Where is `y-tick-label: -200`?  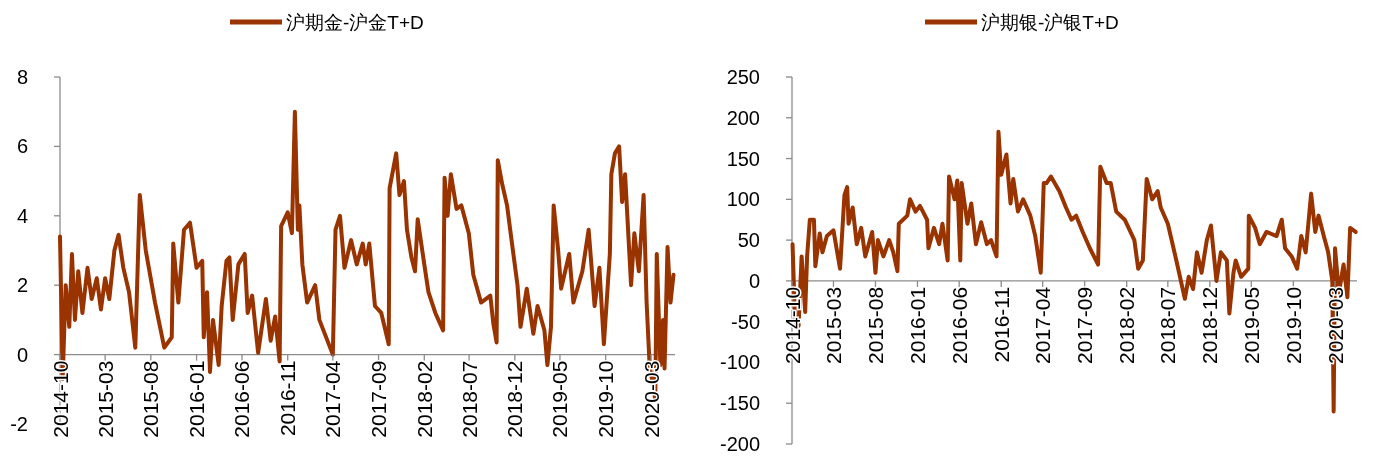
y-tick-label: -200 is located at coordinates (739, 444).